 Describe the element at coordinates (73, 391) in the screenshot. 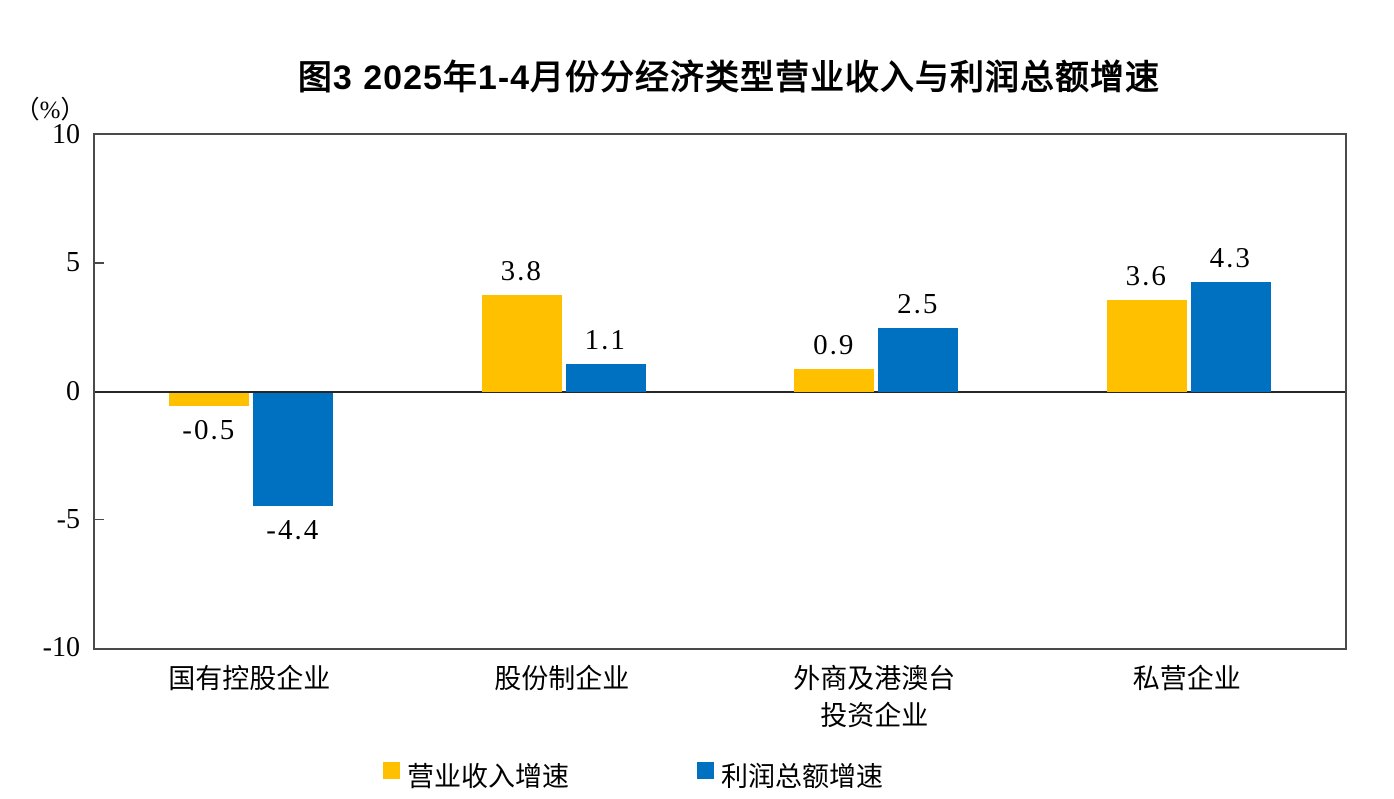

I see `y-tick-label: 0` at that location.